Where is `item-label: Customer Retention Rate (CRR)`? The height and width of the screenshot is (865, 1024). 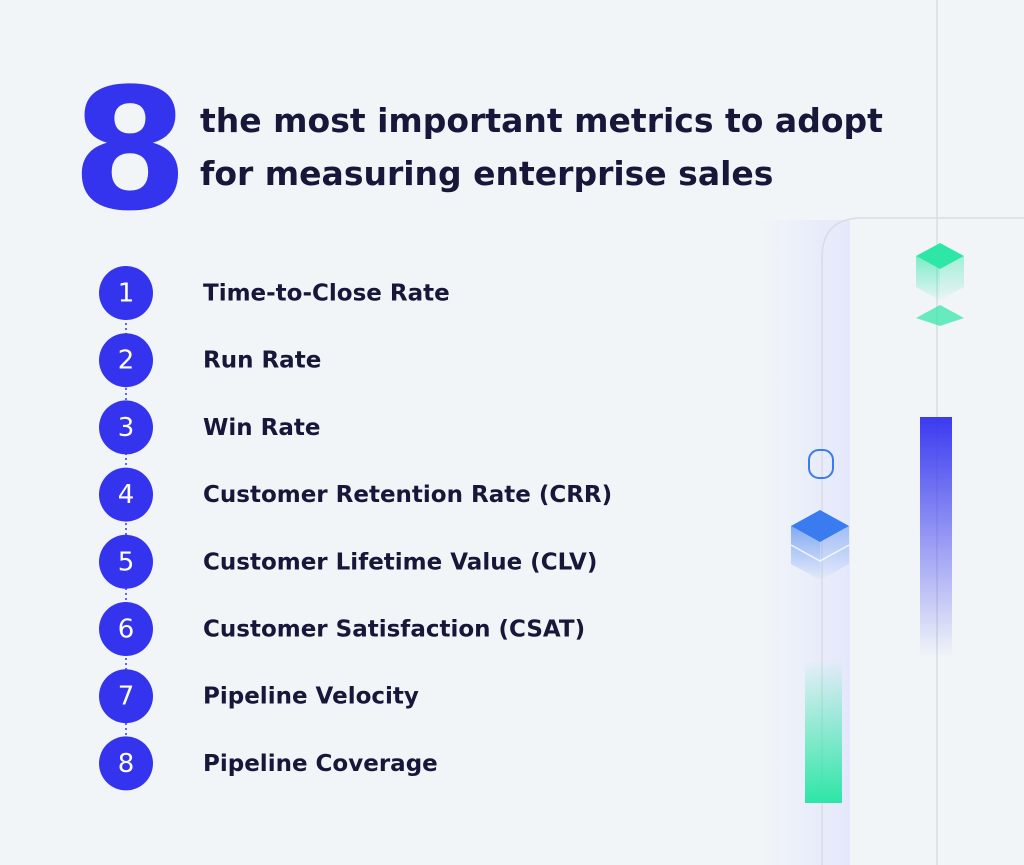 item-label: Customer Retention Rate (CRR) is located at coordinates (407, 495).